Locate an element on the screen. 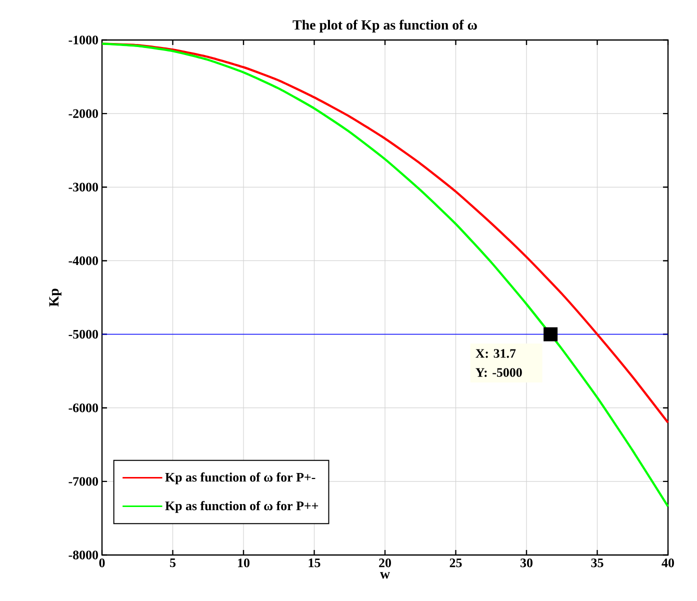 Image resolution: width=697 pixels, height=601 pixels. x-tick-label: 15 is located at coordinates (314, 563).